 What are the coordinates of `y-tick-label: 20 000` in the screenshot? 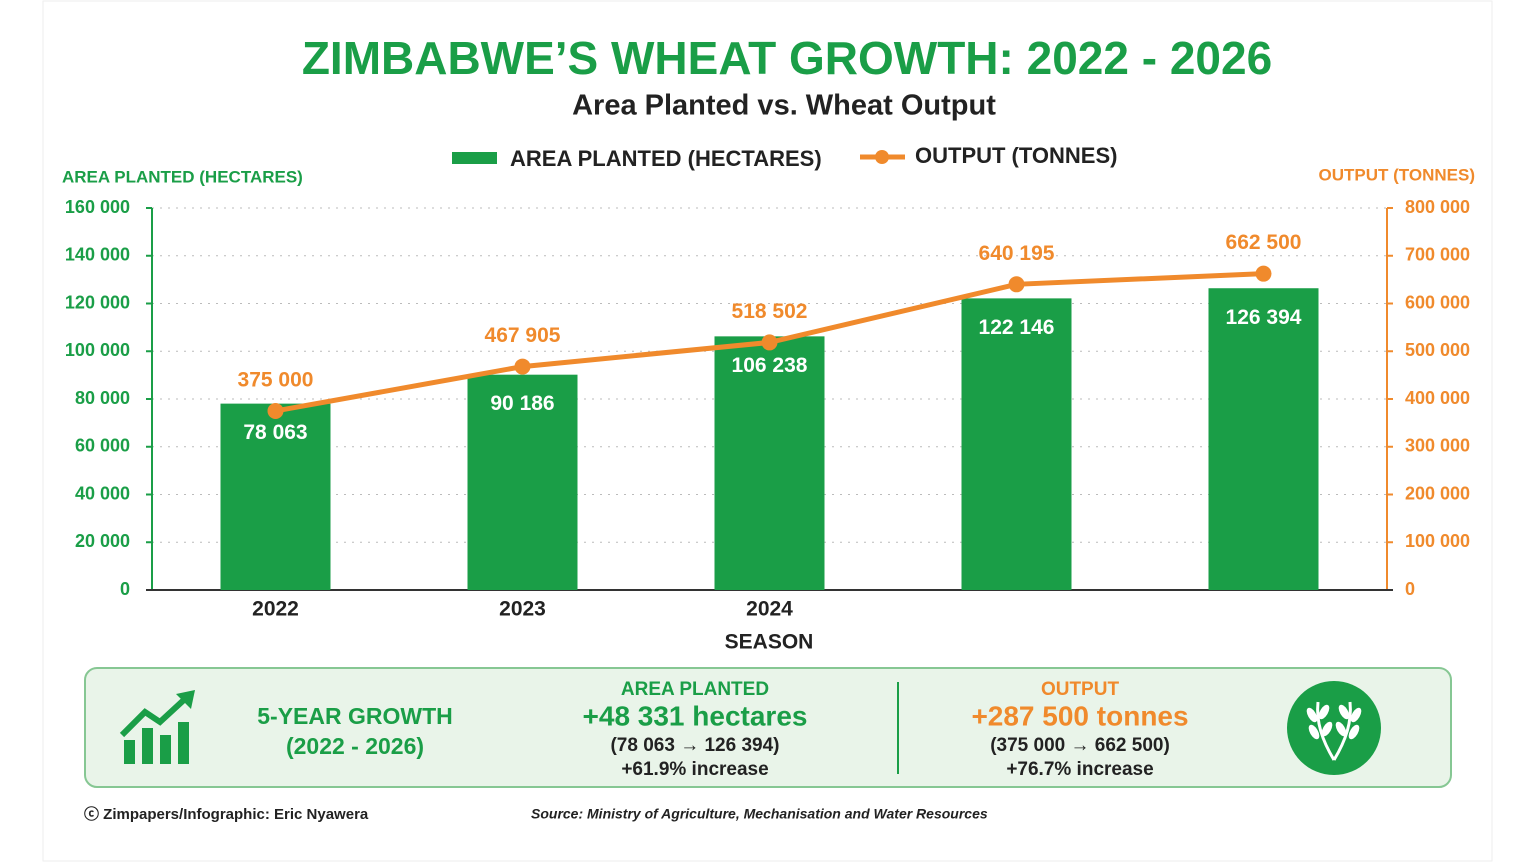 It's located at (102, 541).